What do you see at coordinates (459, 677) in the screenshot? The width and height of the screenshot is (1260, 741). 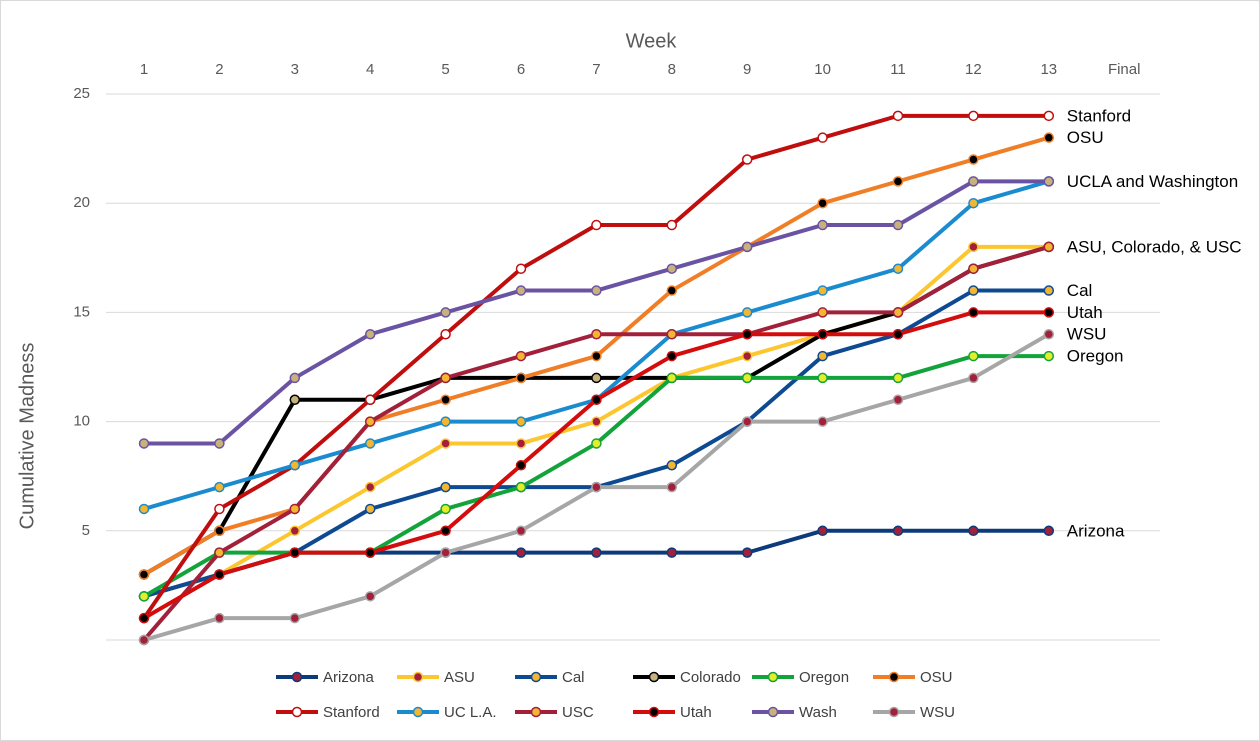 I see `legend-label: ASU` at bounding box center [459, 677].